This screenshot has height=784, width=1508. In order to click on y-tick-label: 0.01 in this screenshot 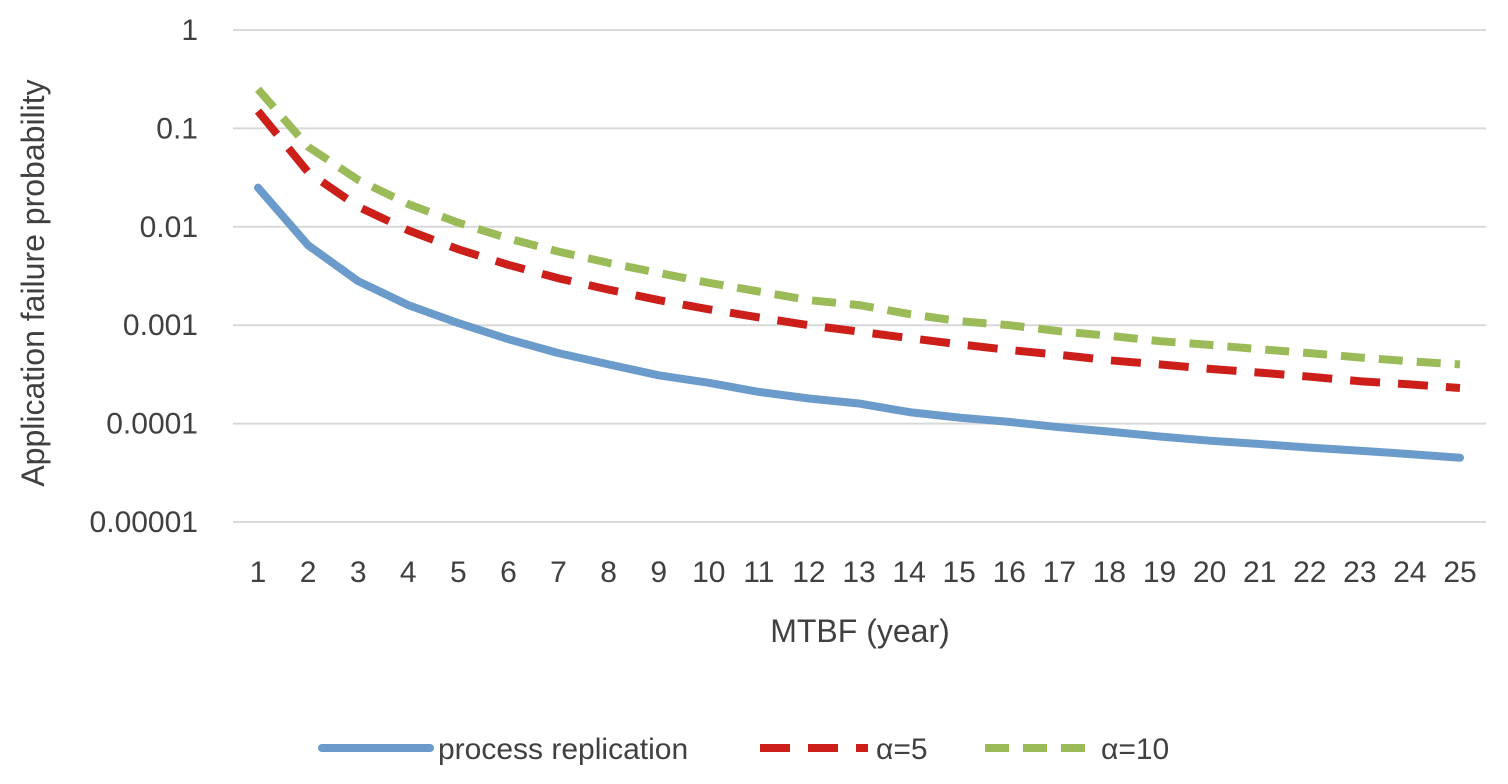, I will do `click(169, 227)`.